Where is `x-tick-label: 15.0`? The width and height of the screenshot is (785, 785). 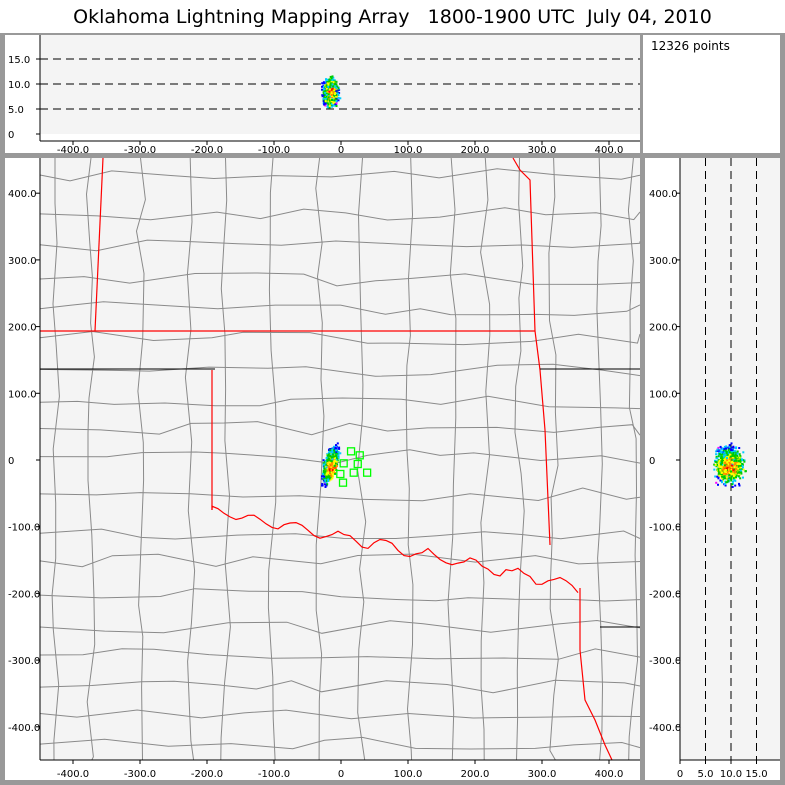
x-tick-label: 15.0 is located at coordinates (756, 774).